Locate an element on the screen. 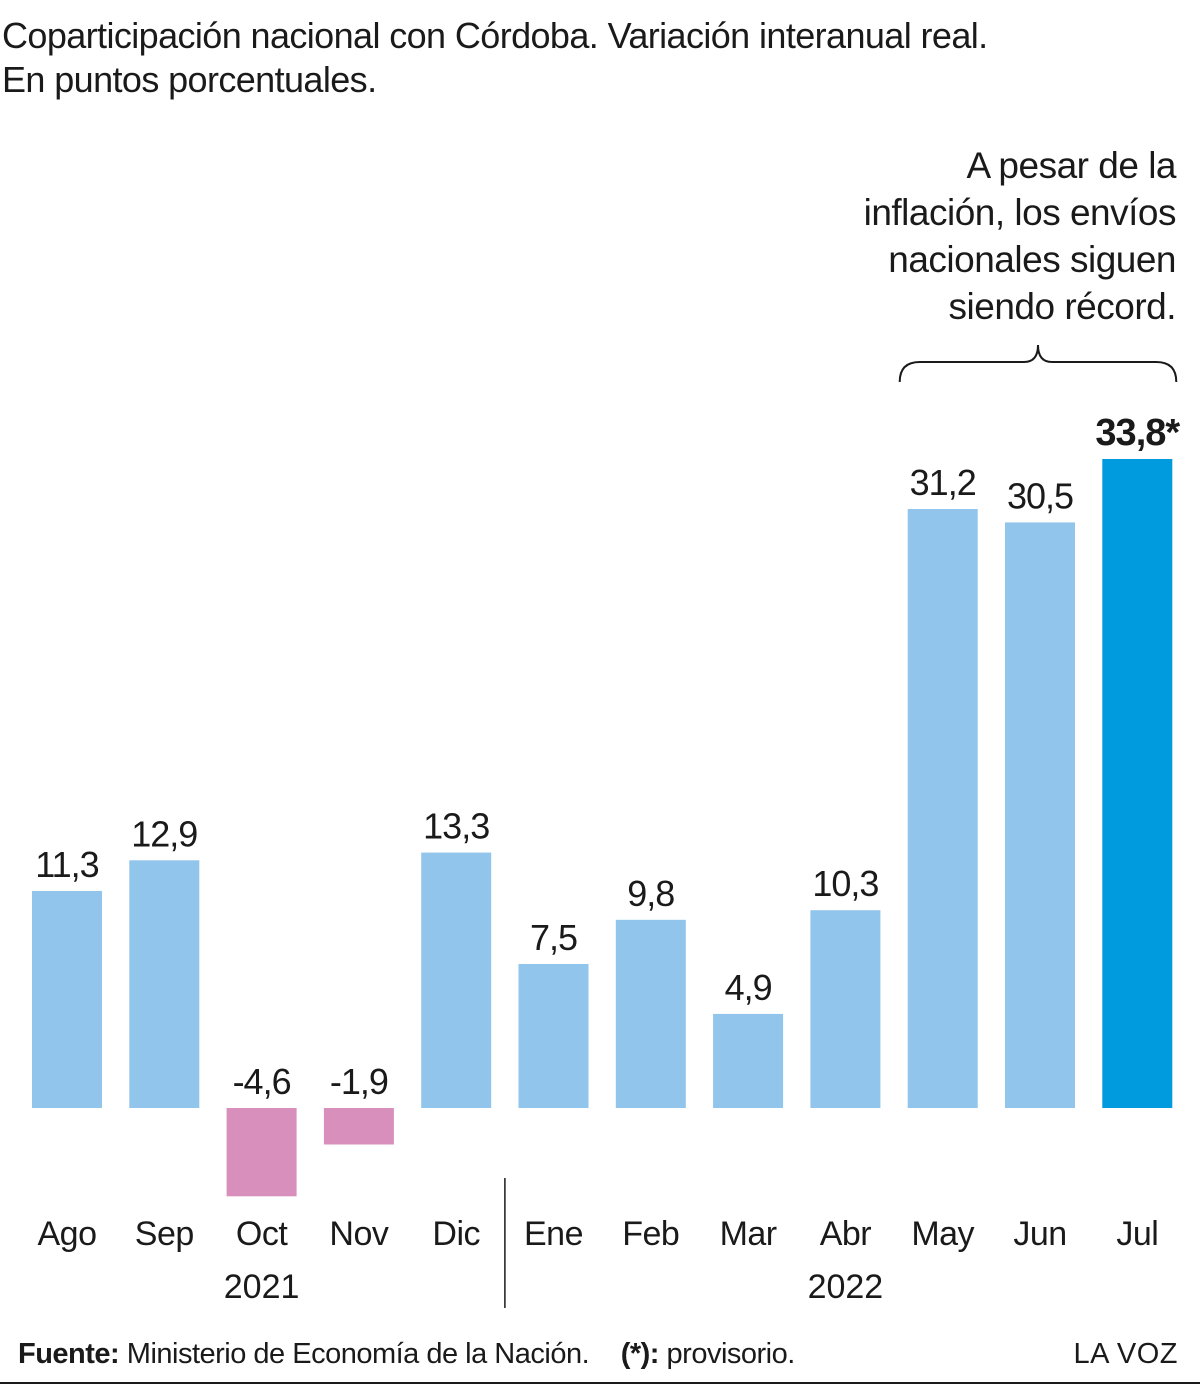 The width and height of the screenshot is (1200, 1390). value-label-jul: 33,8* is located at coordinates (1137, 433).